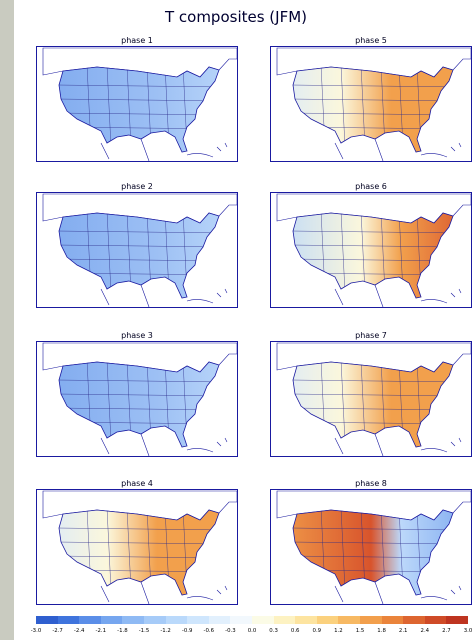 Image resolution: width=472 pixels, height=640 pixels. I want to click on map-panel: phase 5, so click(371, 99).